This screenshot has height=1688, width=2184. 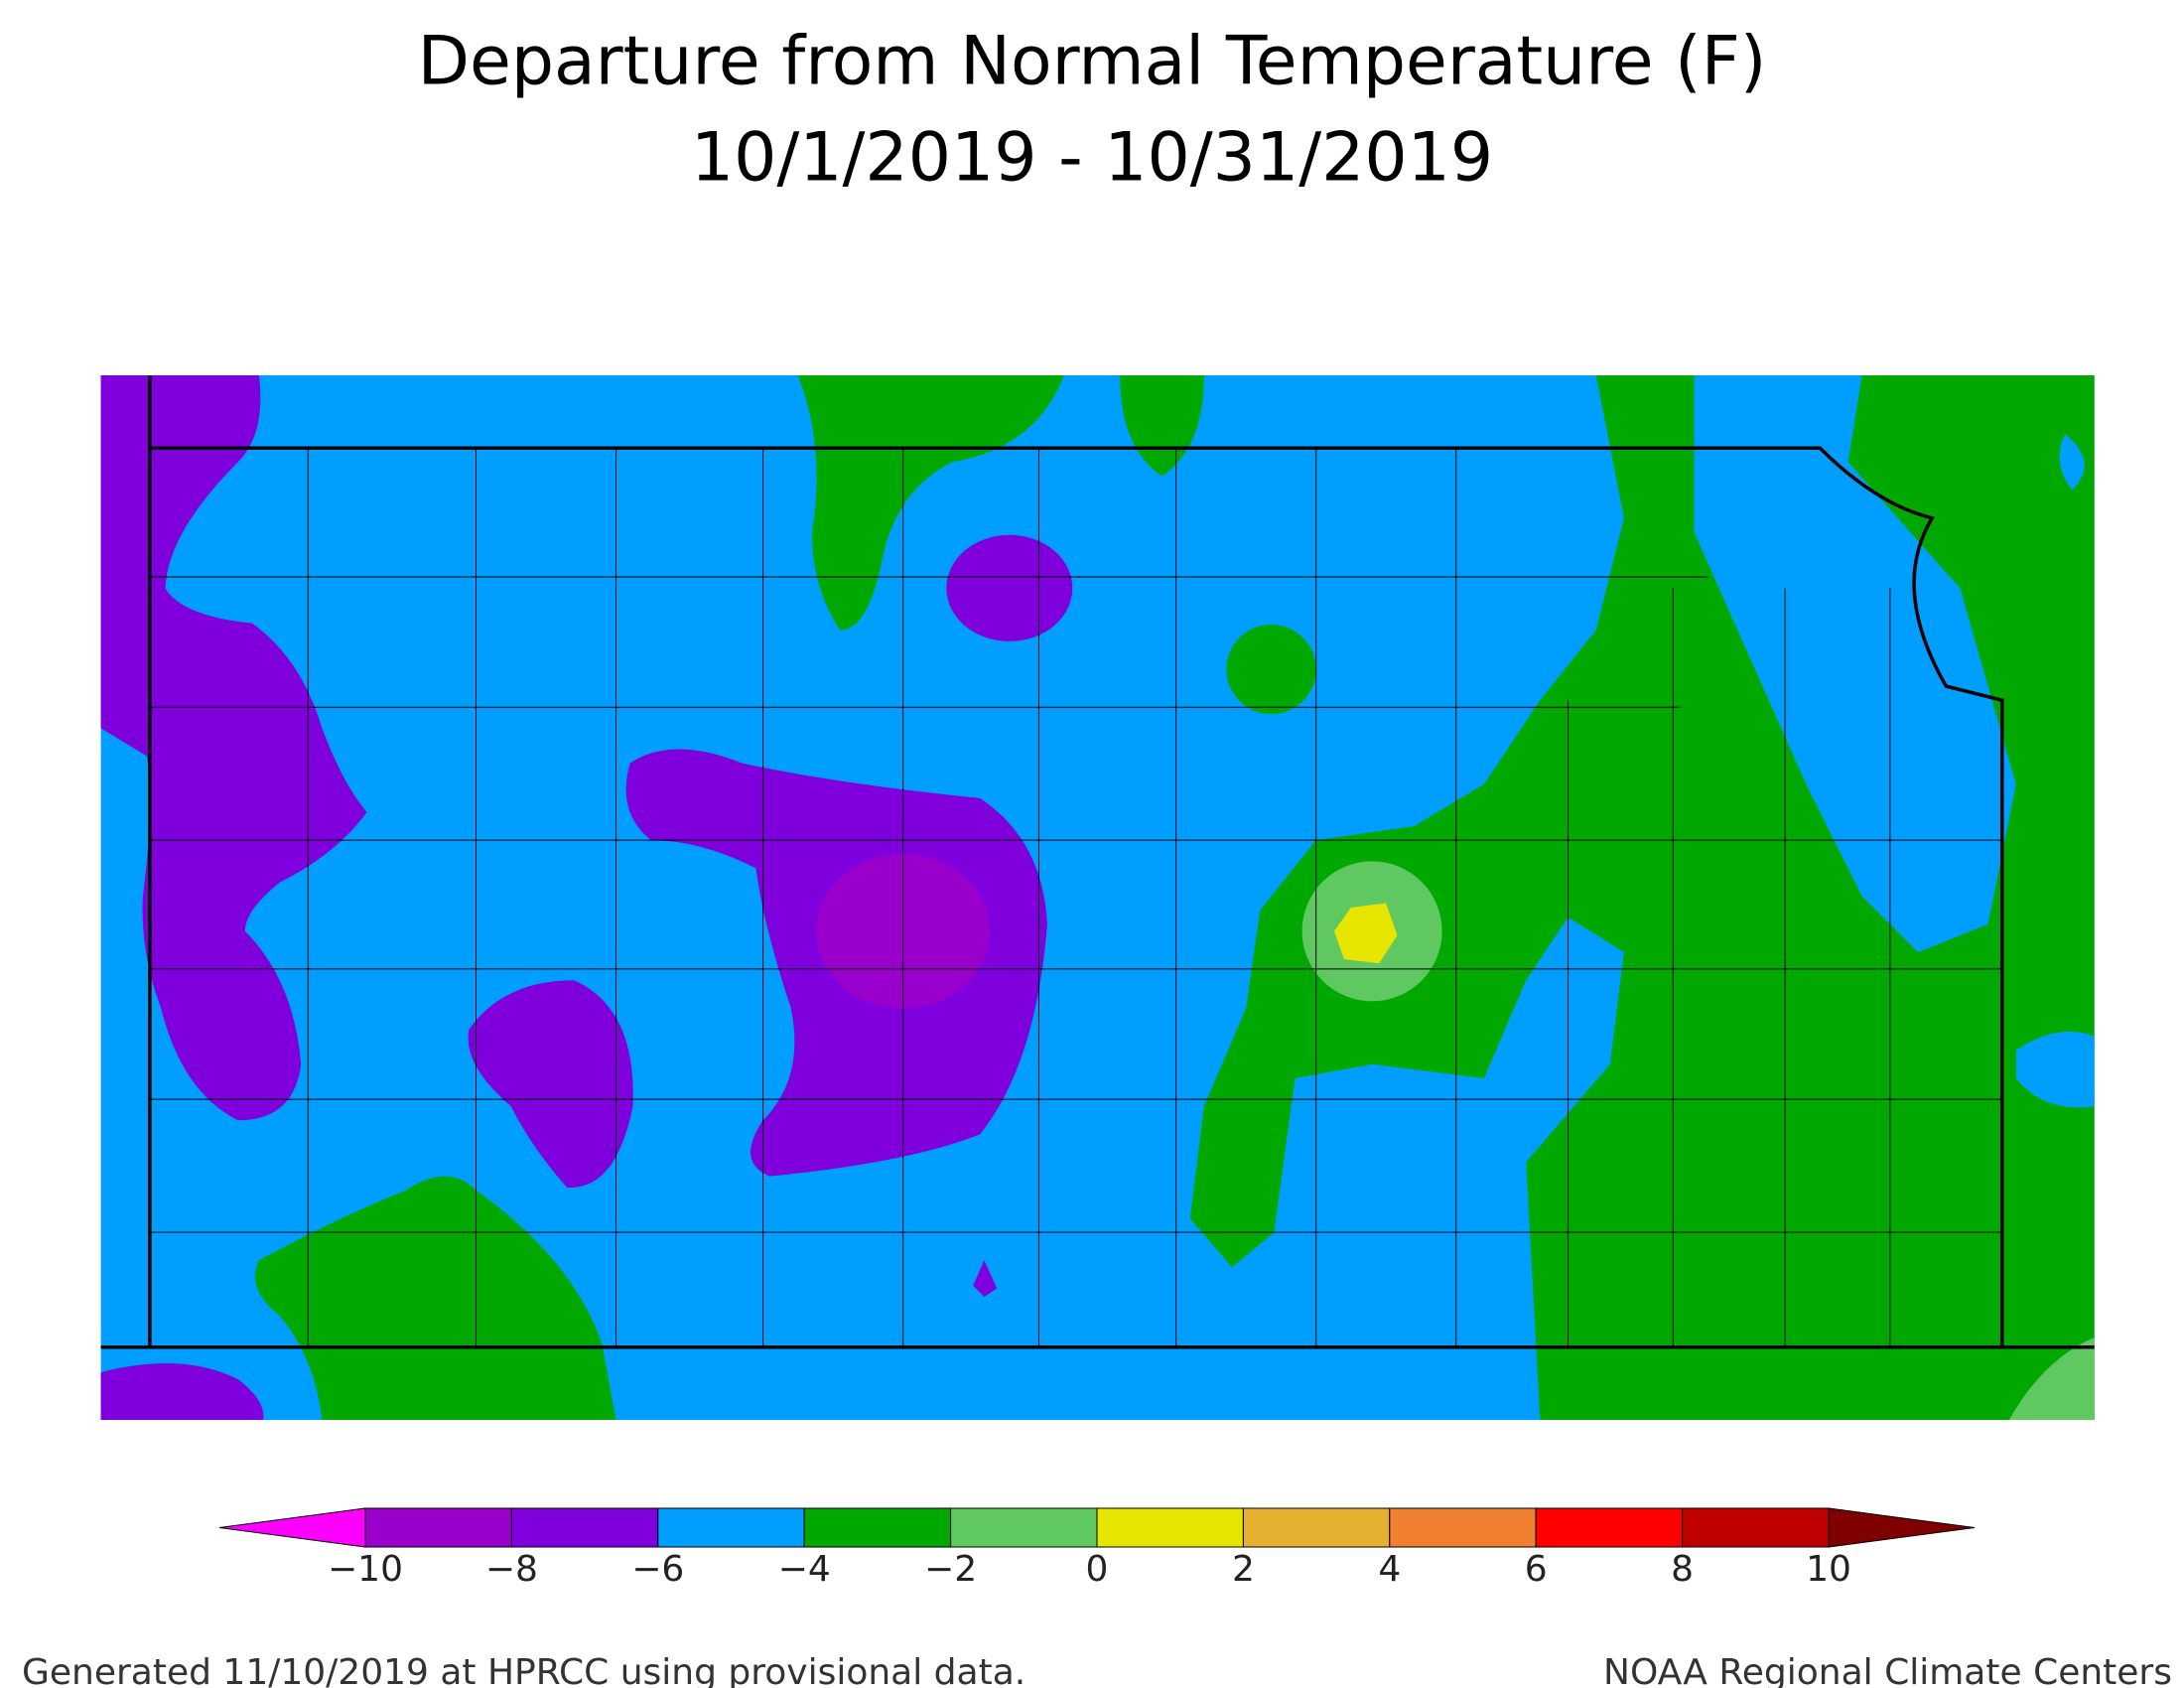 I want to click on colorbar-tick-label: 10, so click(x=1828, y=1569).